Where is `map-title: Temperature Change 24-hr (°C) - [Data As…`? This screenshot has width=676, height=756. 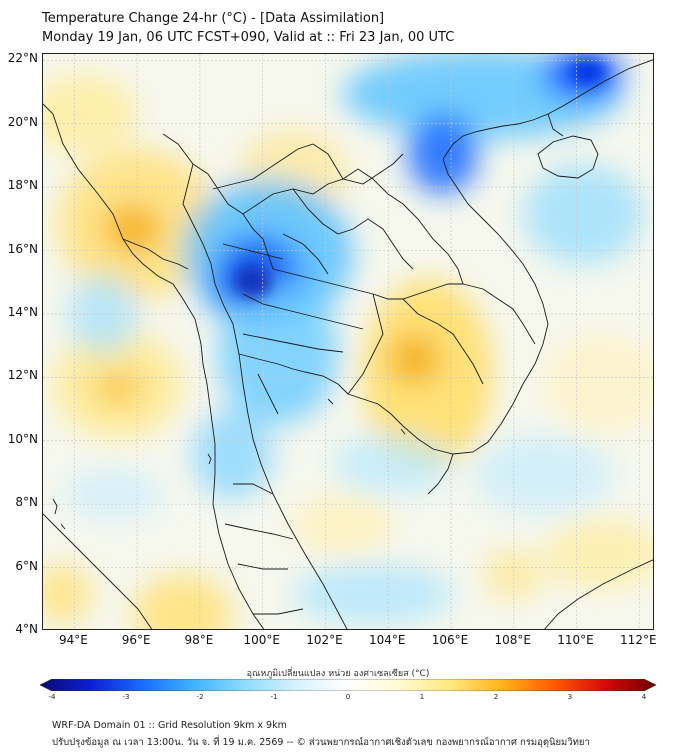
map-title: Temperature Change 24-hr (°C) - [Data As… is located at coordinates (213, 18).